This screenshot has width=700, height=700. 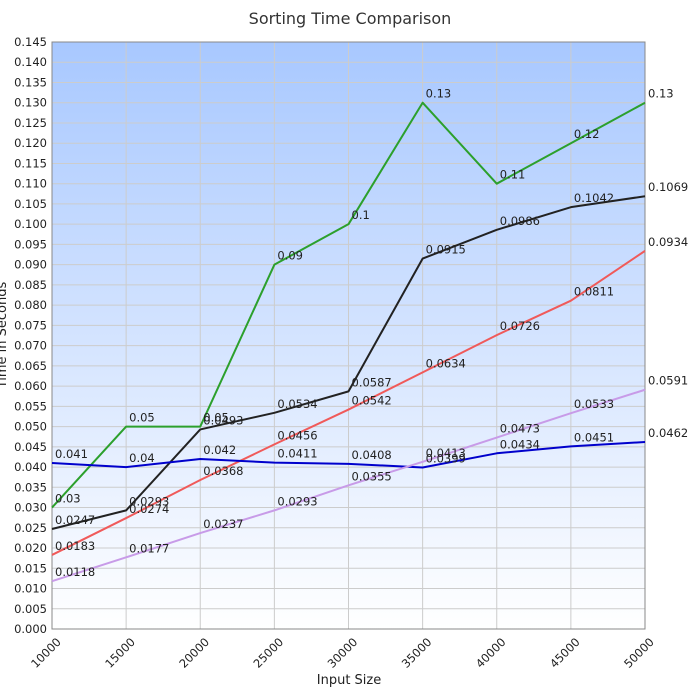 I want to click on data-label: 0.0934, so click(x=668, y=242).